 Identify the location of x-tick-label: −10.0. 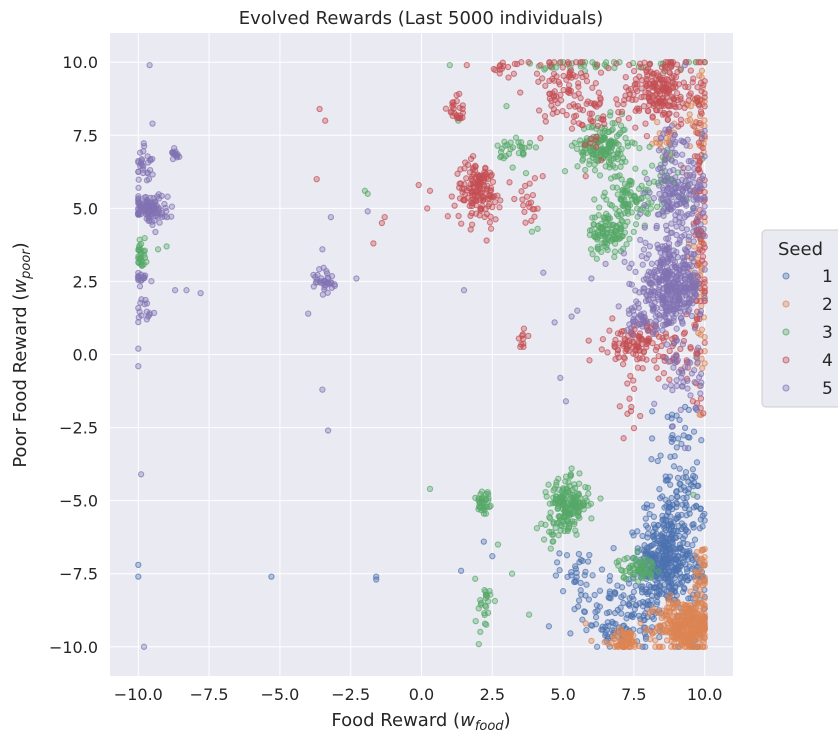
(138, 694).